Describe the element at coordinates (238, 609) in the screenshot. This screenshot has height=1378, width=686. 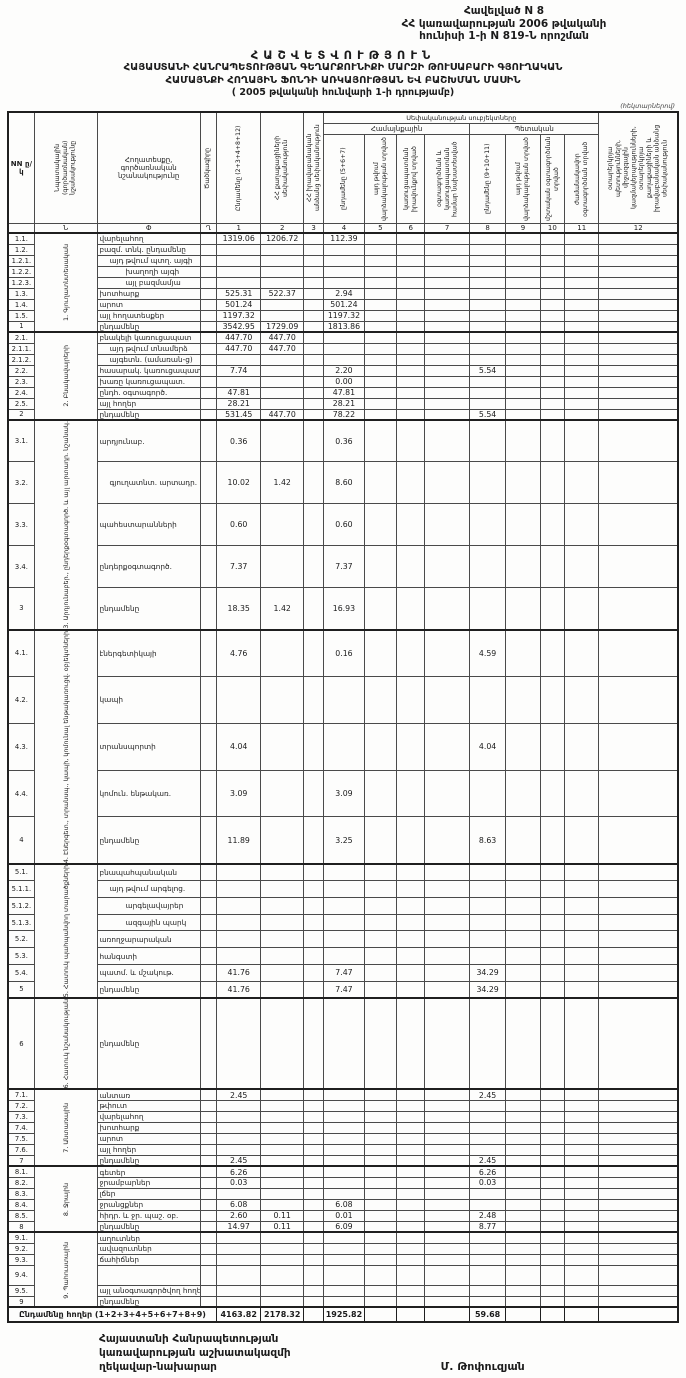
I see `value-cell: 18.35` at that location.